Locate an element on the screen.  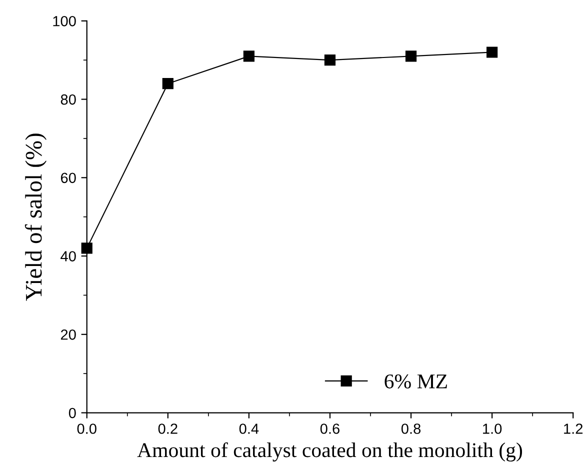
y-tick-label: 100 is located at coordinates (64, 21).